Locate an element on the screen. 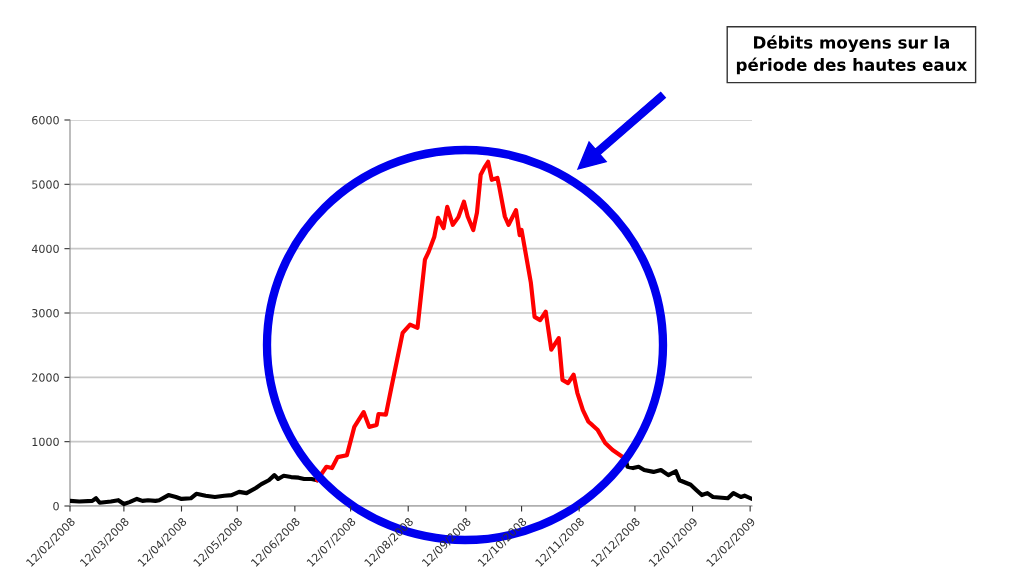  y-tick-label: 3000 is located at coordinates (45, 313).